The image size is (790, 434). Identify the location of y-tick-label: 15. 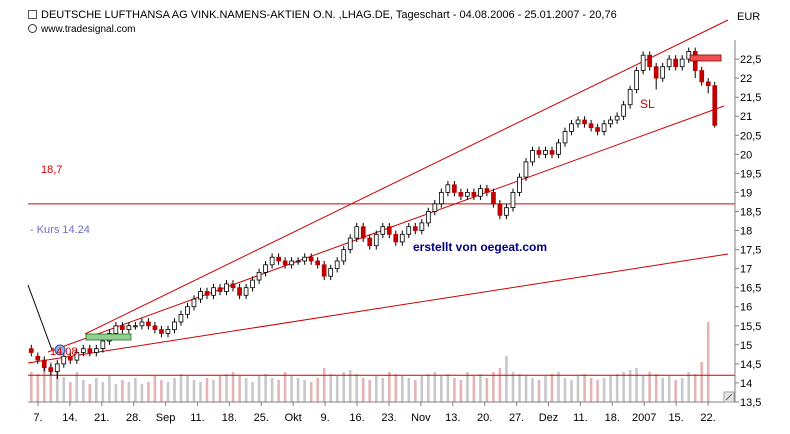
(746, 346).